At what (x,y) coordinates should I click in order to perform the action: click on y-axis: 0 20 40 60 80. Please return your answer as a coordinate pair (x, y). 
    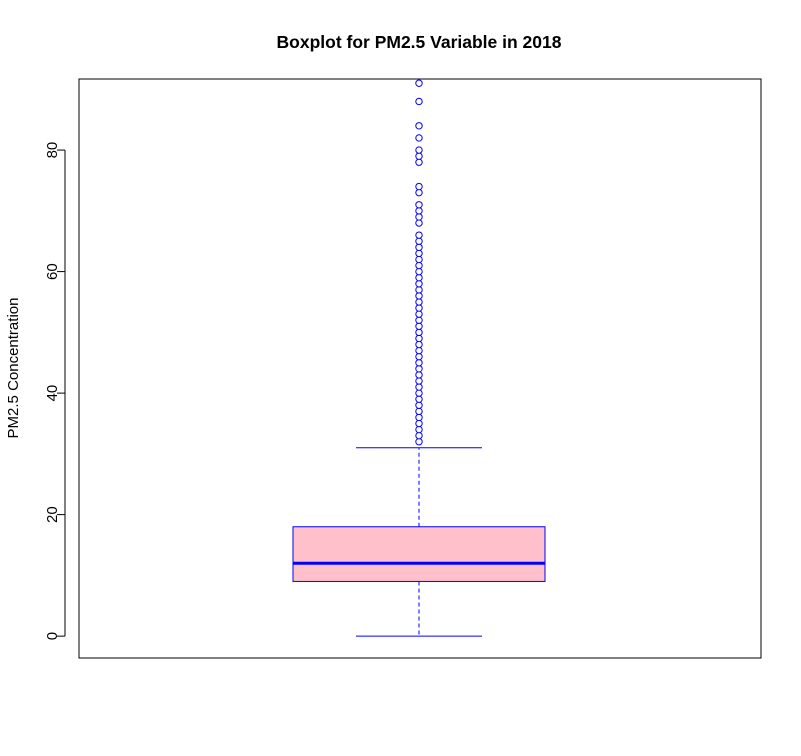
    Looking at the image, I should click on (55, 391).